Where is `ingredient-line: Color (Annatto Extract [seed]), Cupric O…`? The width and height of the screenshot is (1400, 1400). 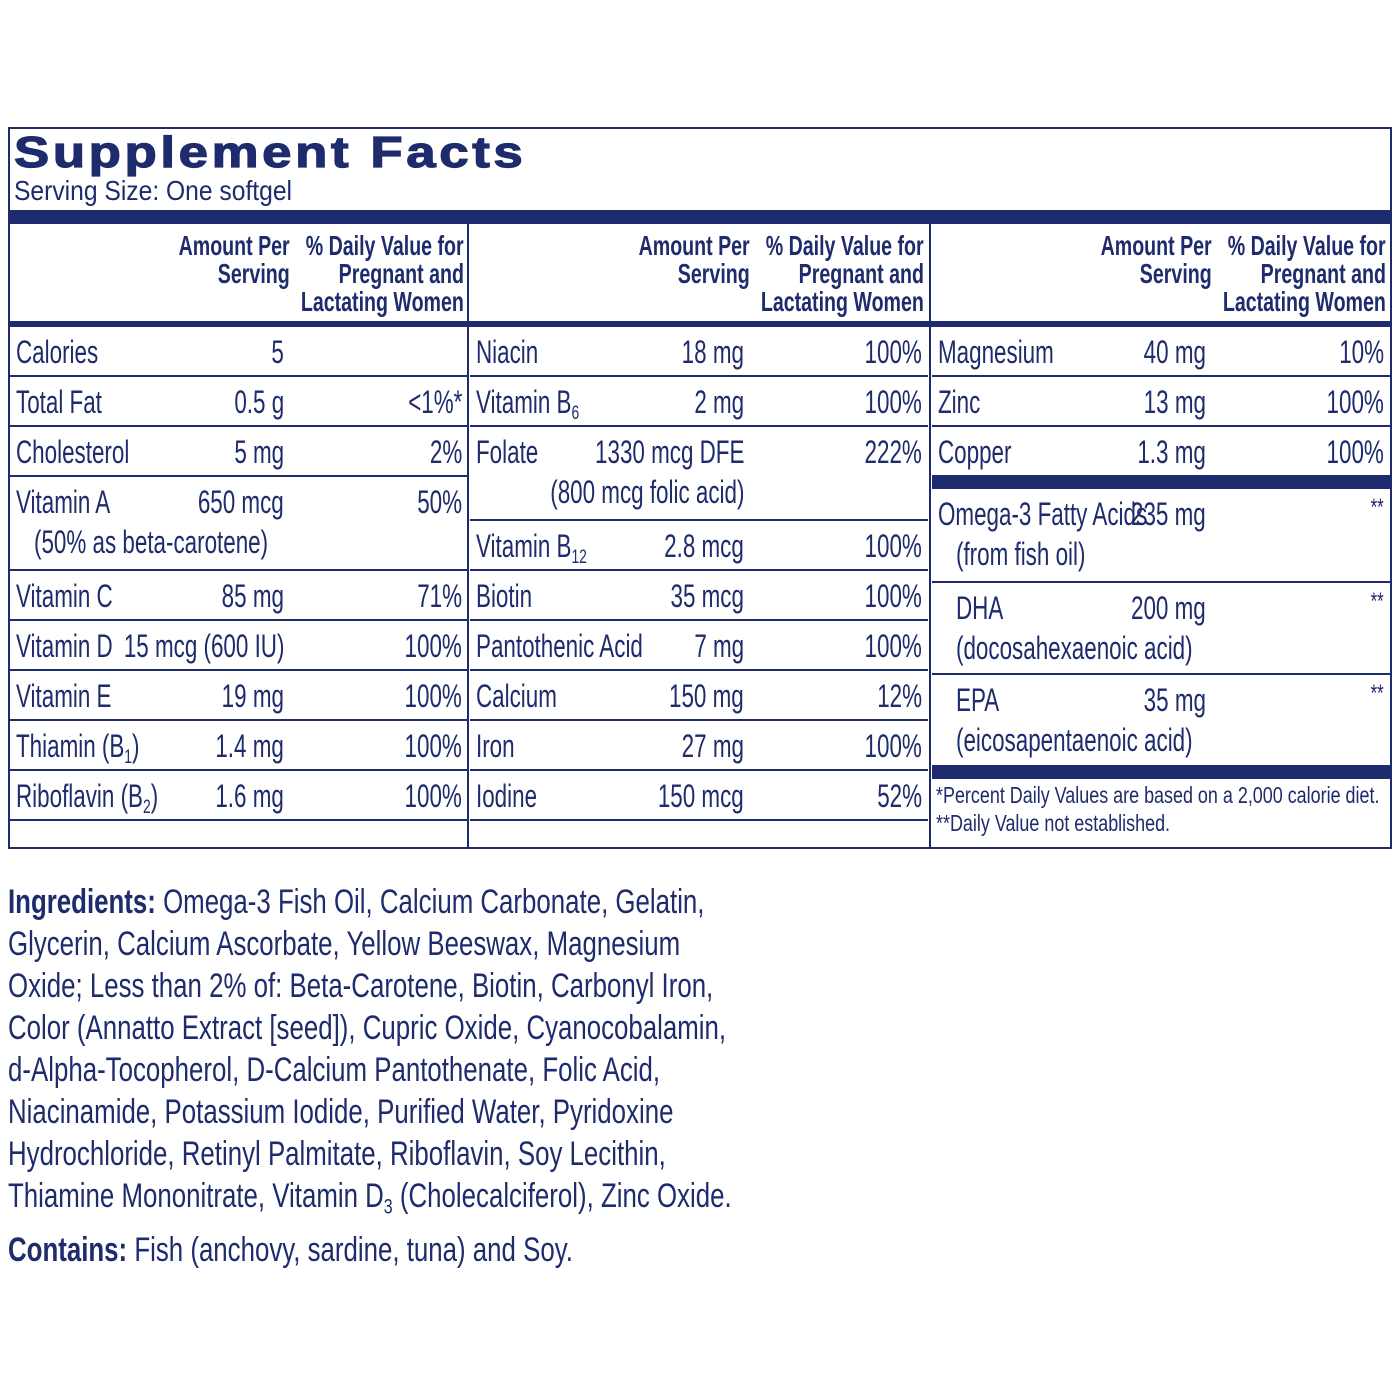
ingredient-line: Color (Annatto Extract [seed]), Cupric O… is located at coordinates (484, 1028).